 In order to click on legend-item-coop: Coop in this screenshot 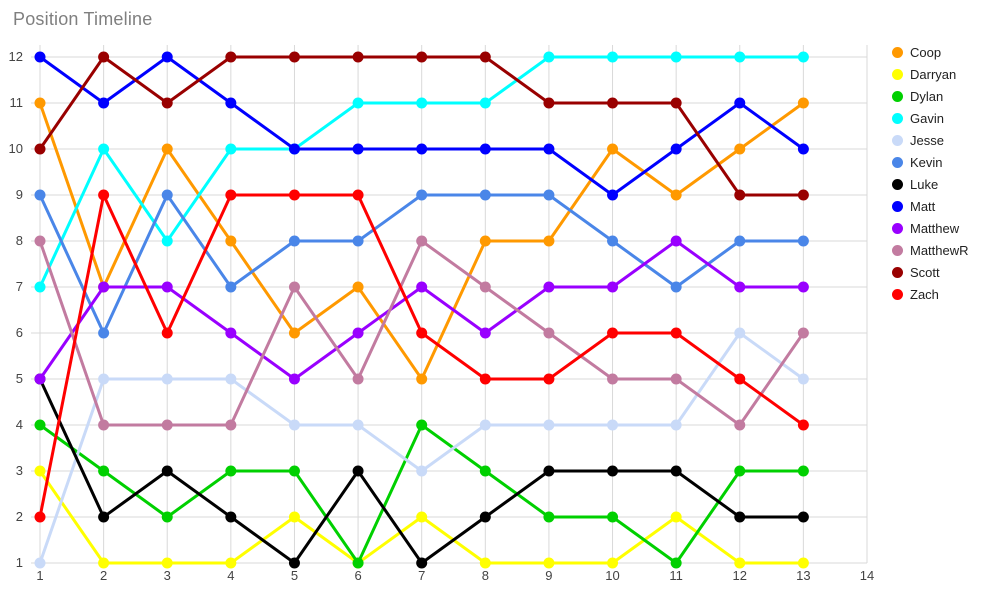, I will do `click(930, 52)`.